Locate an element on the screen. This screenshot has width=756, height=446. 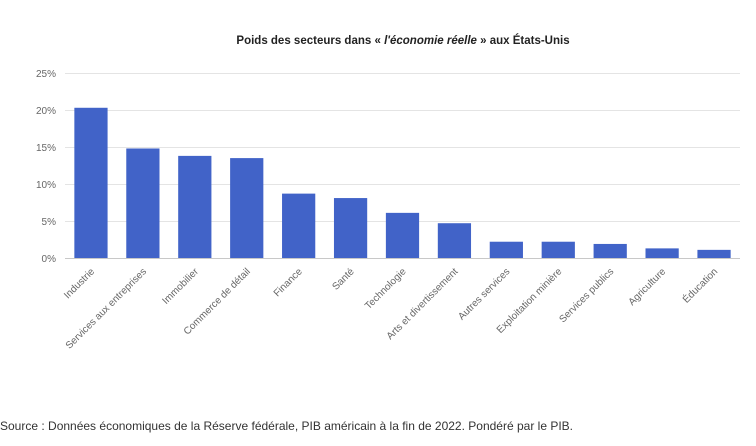
x-tick-label: Immobilier is located at coordinates (181, 286).